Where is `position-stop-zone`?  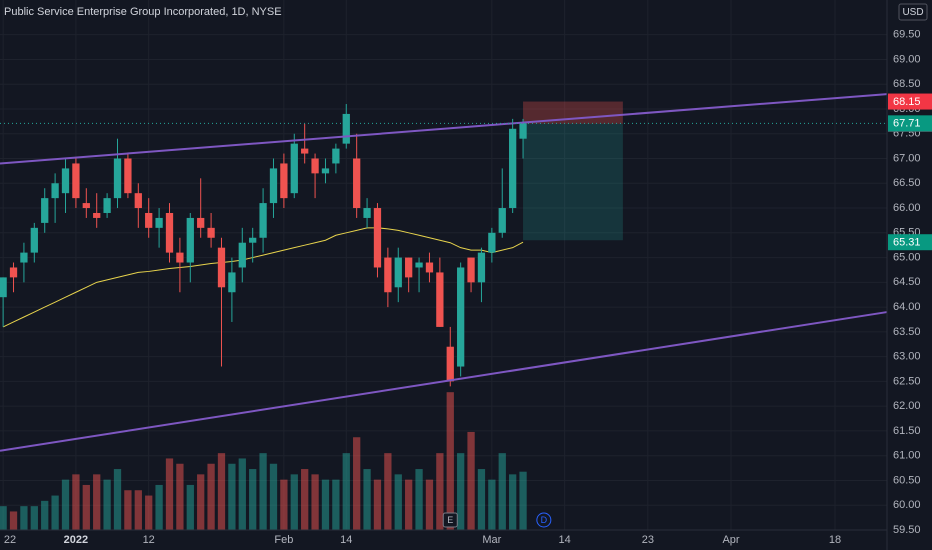 position-stop-zone is located at coordinates (573, 112).